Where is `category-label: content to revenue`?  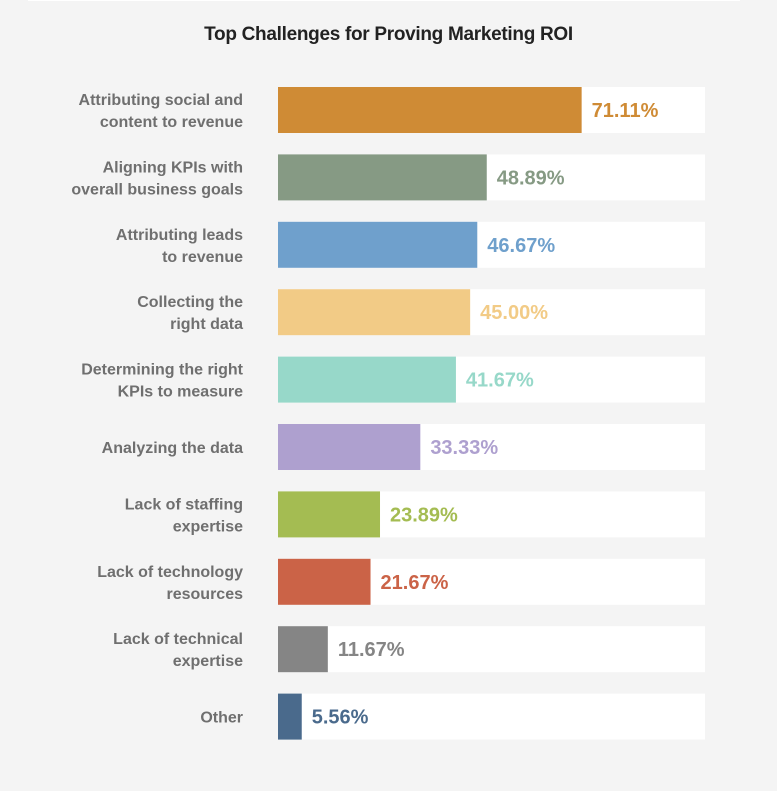
category-label: content to revenue is located at coordinates (171, 122).